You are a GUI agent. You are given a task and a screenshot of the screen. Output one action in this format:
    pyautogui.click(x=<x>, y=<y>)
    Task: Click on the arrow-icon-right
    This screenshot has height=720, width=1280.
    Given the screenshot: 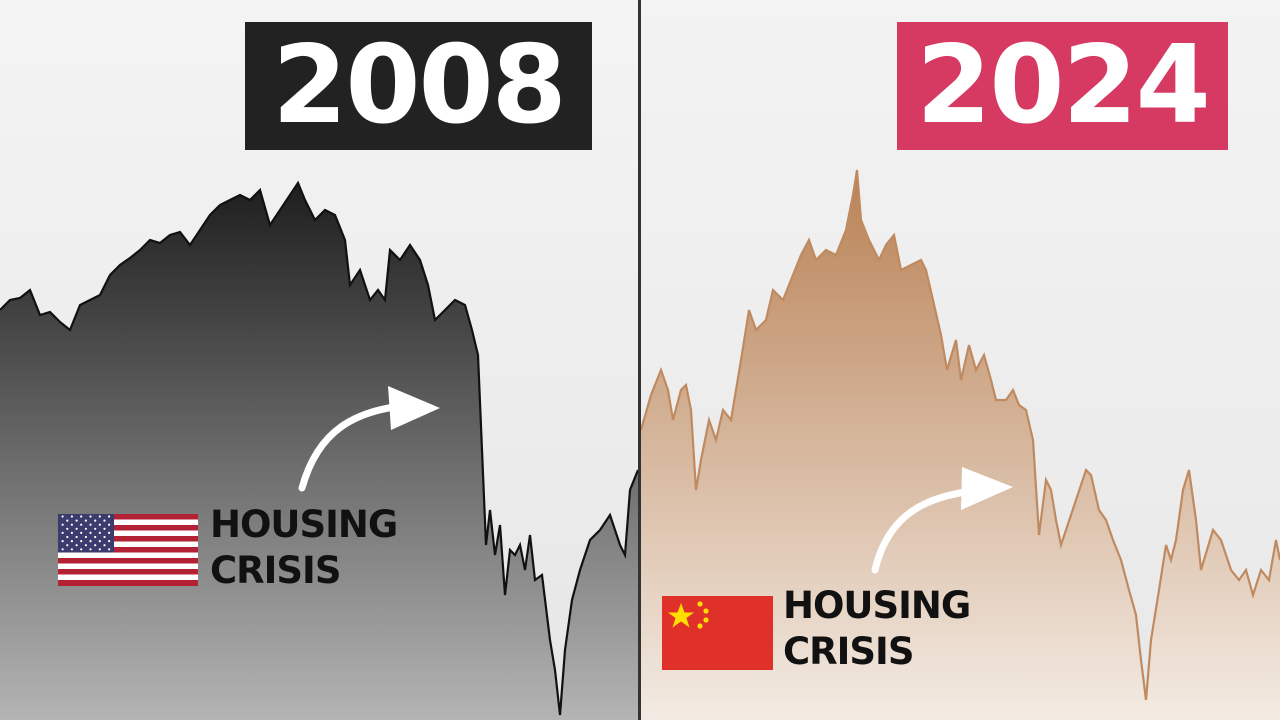 What is the action you would take?
    pyautogui.click(x=942, y=520)
    